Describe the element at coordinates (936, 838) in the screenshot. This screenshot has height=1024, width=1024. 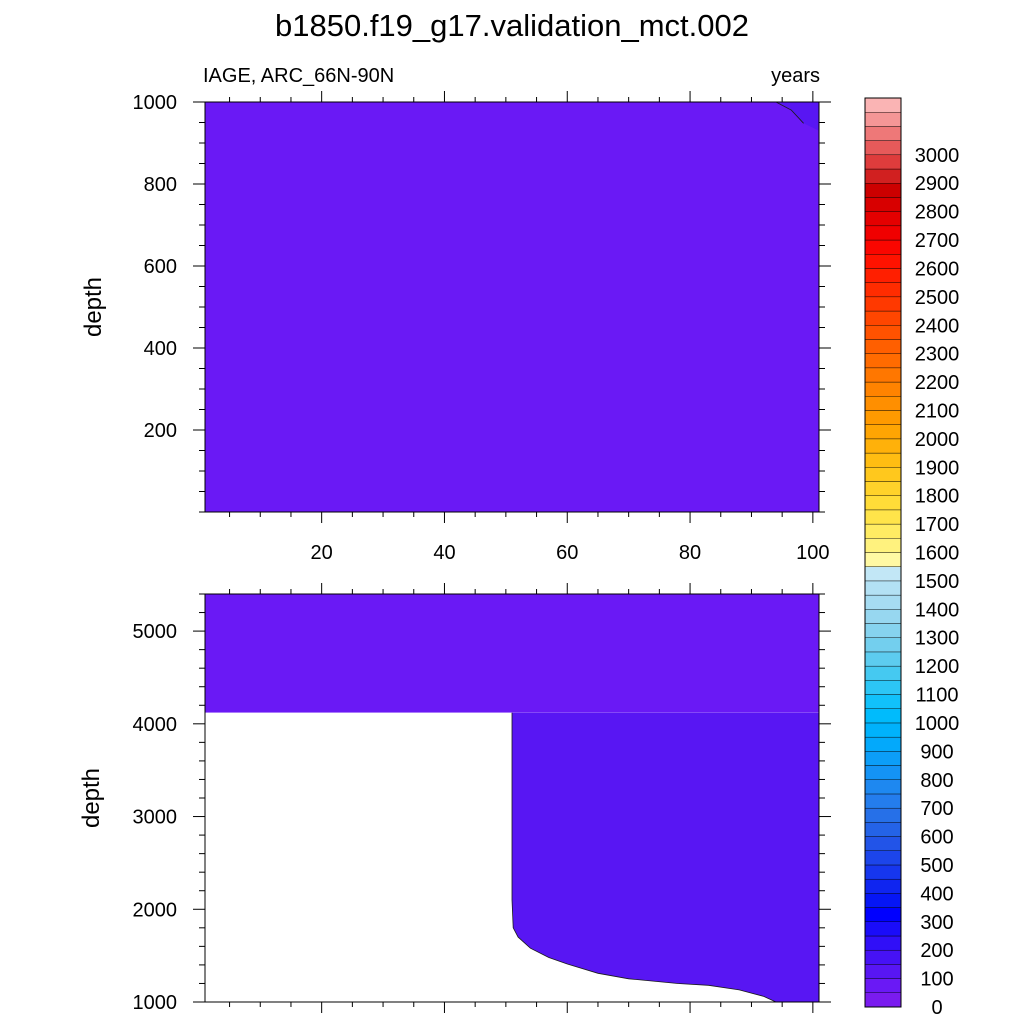
I see `colorbar-label: 600` at that location.